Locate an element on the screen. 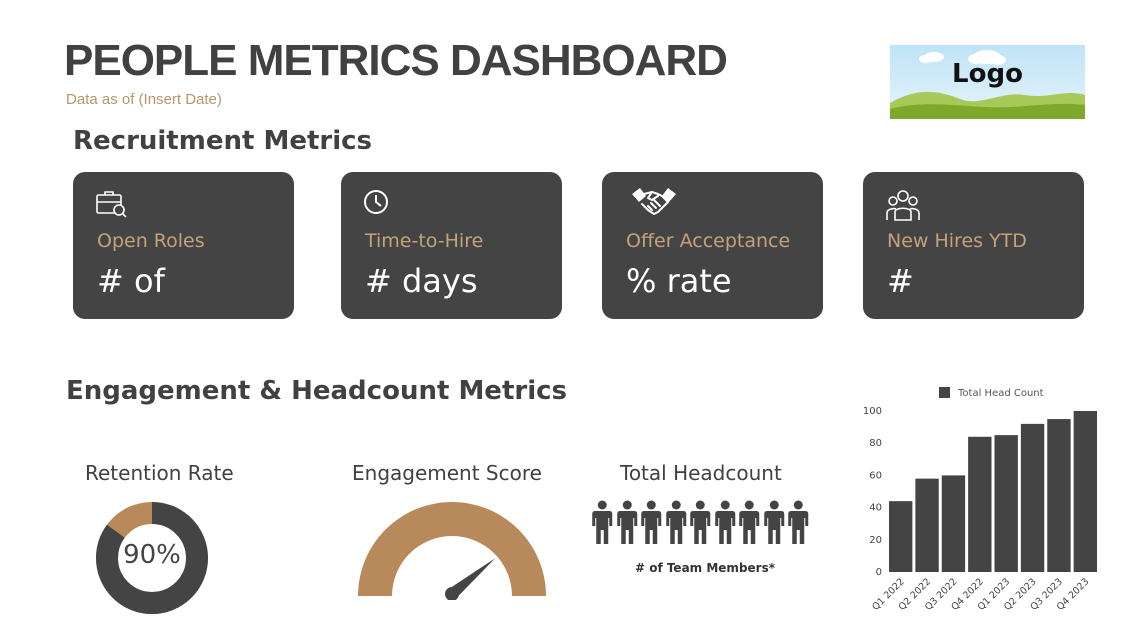  card-open-roles: Open Roles # of is located at coordinates (183, 245).